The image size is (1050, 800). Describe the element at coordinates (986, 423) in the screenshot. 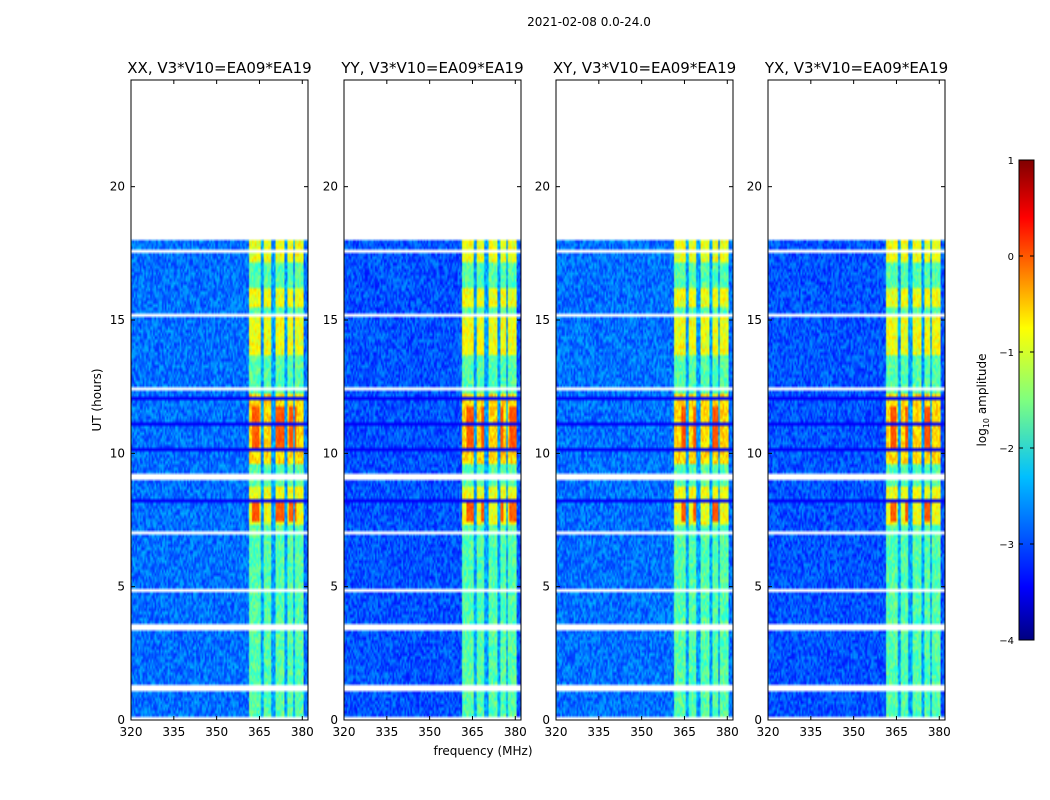

I see `colorbar-label-subscript: 10` at that location.